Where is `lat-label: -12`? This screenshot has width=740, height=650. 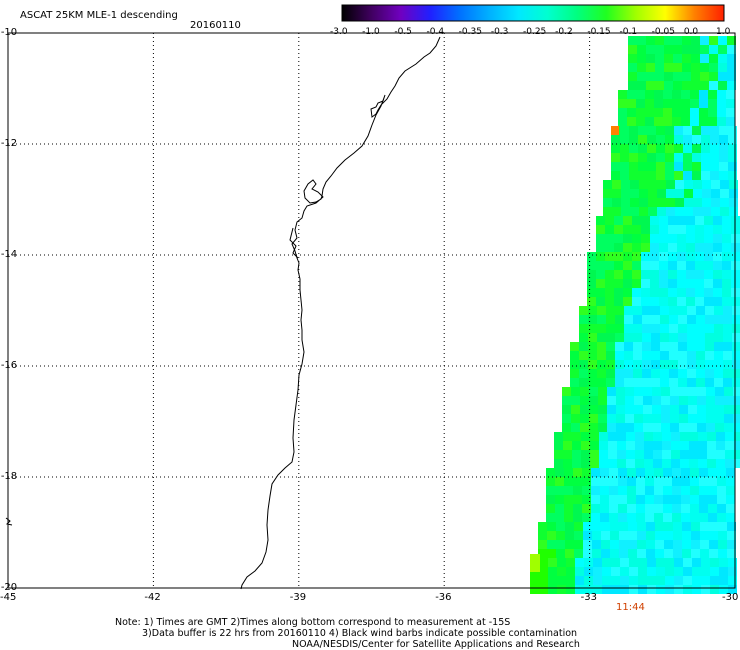 lat-label: -12 is located at coordinates (9, 143).